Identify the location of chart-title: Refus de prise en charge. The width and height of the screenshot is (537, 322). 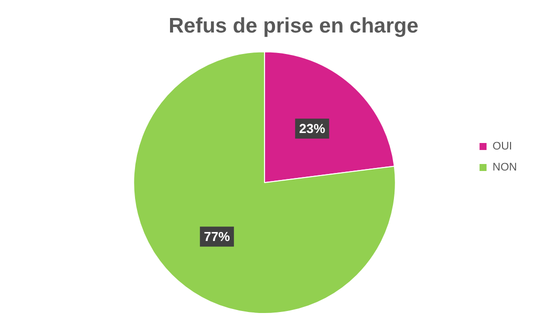
(293, 26).